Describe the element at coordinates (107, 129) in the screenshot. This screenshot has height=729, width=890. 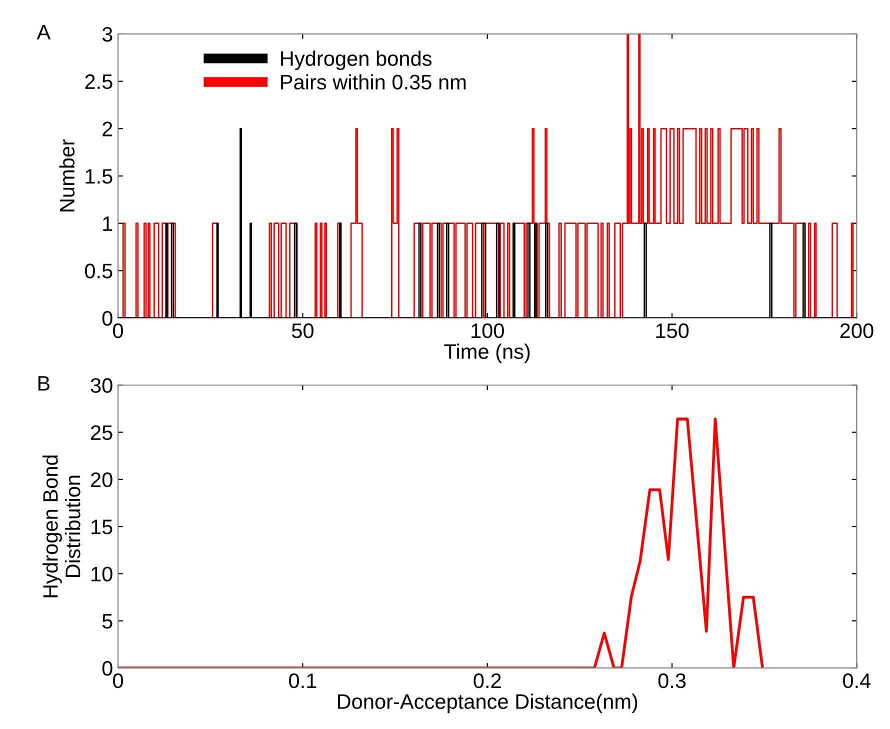
I see `y-tick-label: 2` at that location.